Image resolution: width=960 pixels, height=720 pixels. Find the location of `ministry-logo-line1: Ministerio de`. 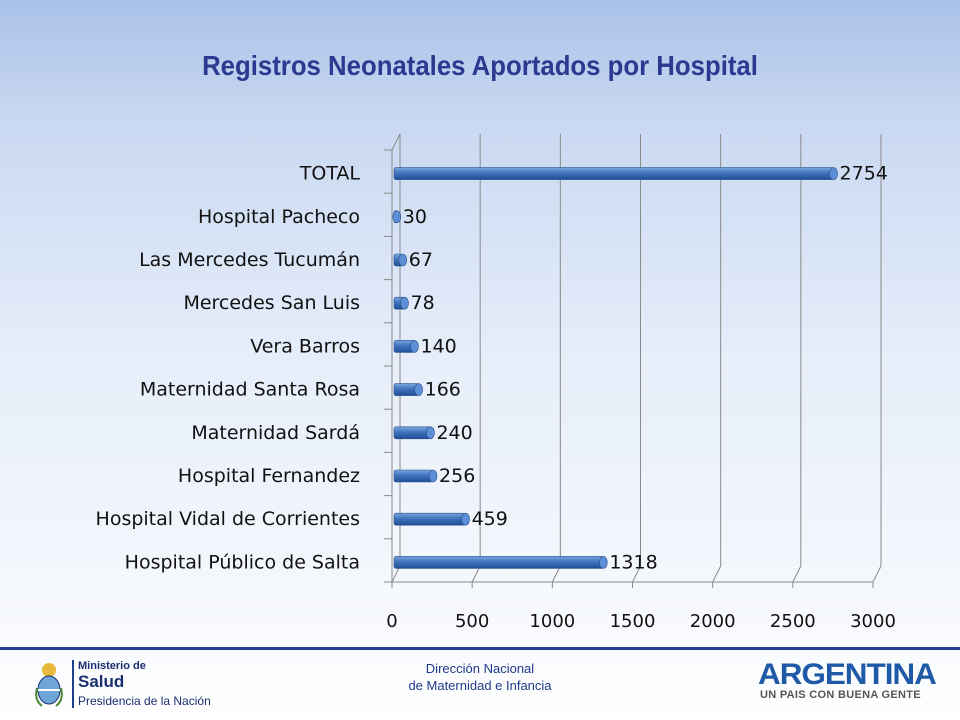

ministry-logo-line1: Ministerio de is located at coordinates (112, 666).